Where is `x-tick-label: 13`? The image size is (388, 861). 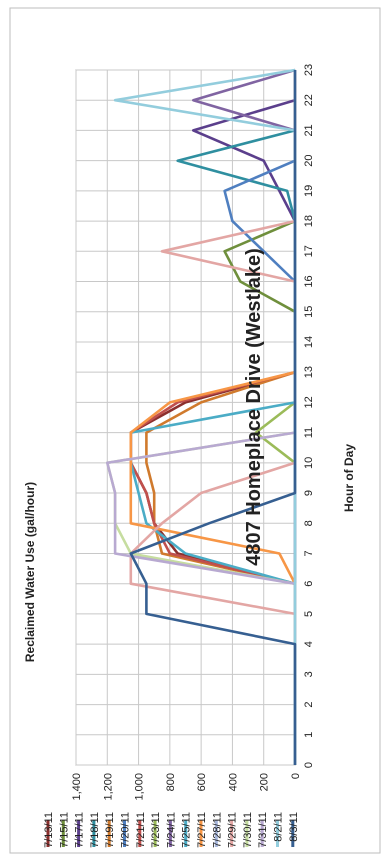 x-tick-label: 13 is located at coordinates (309, 372).